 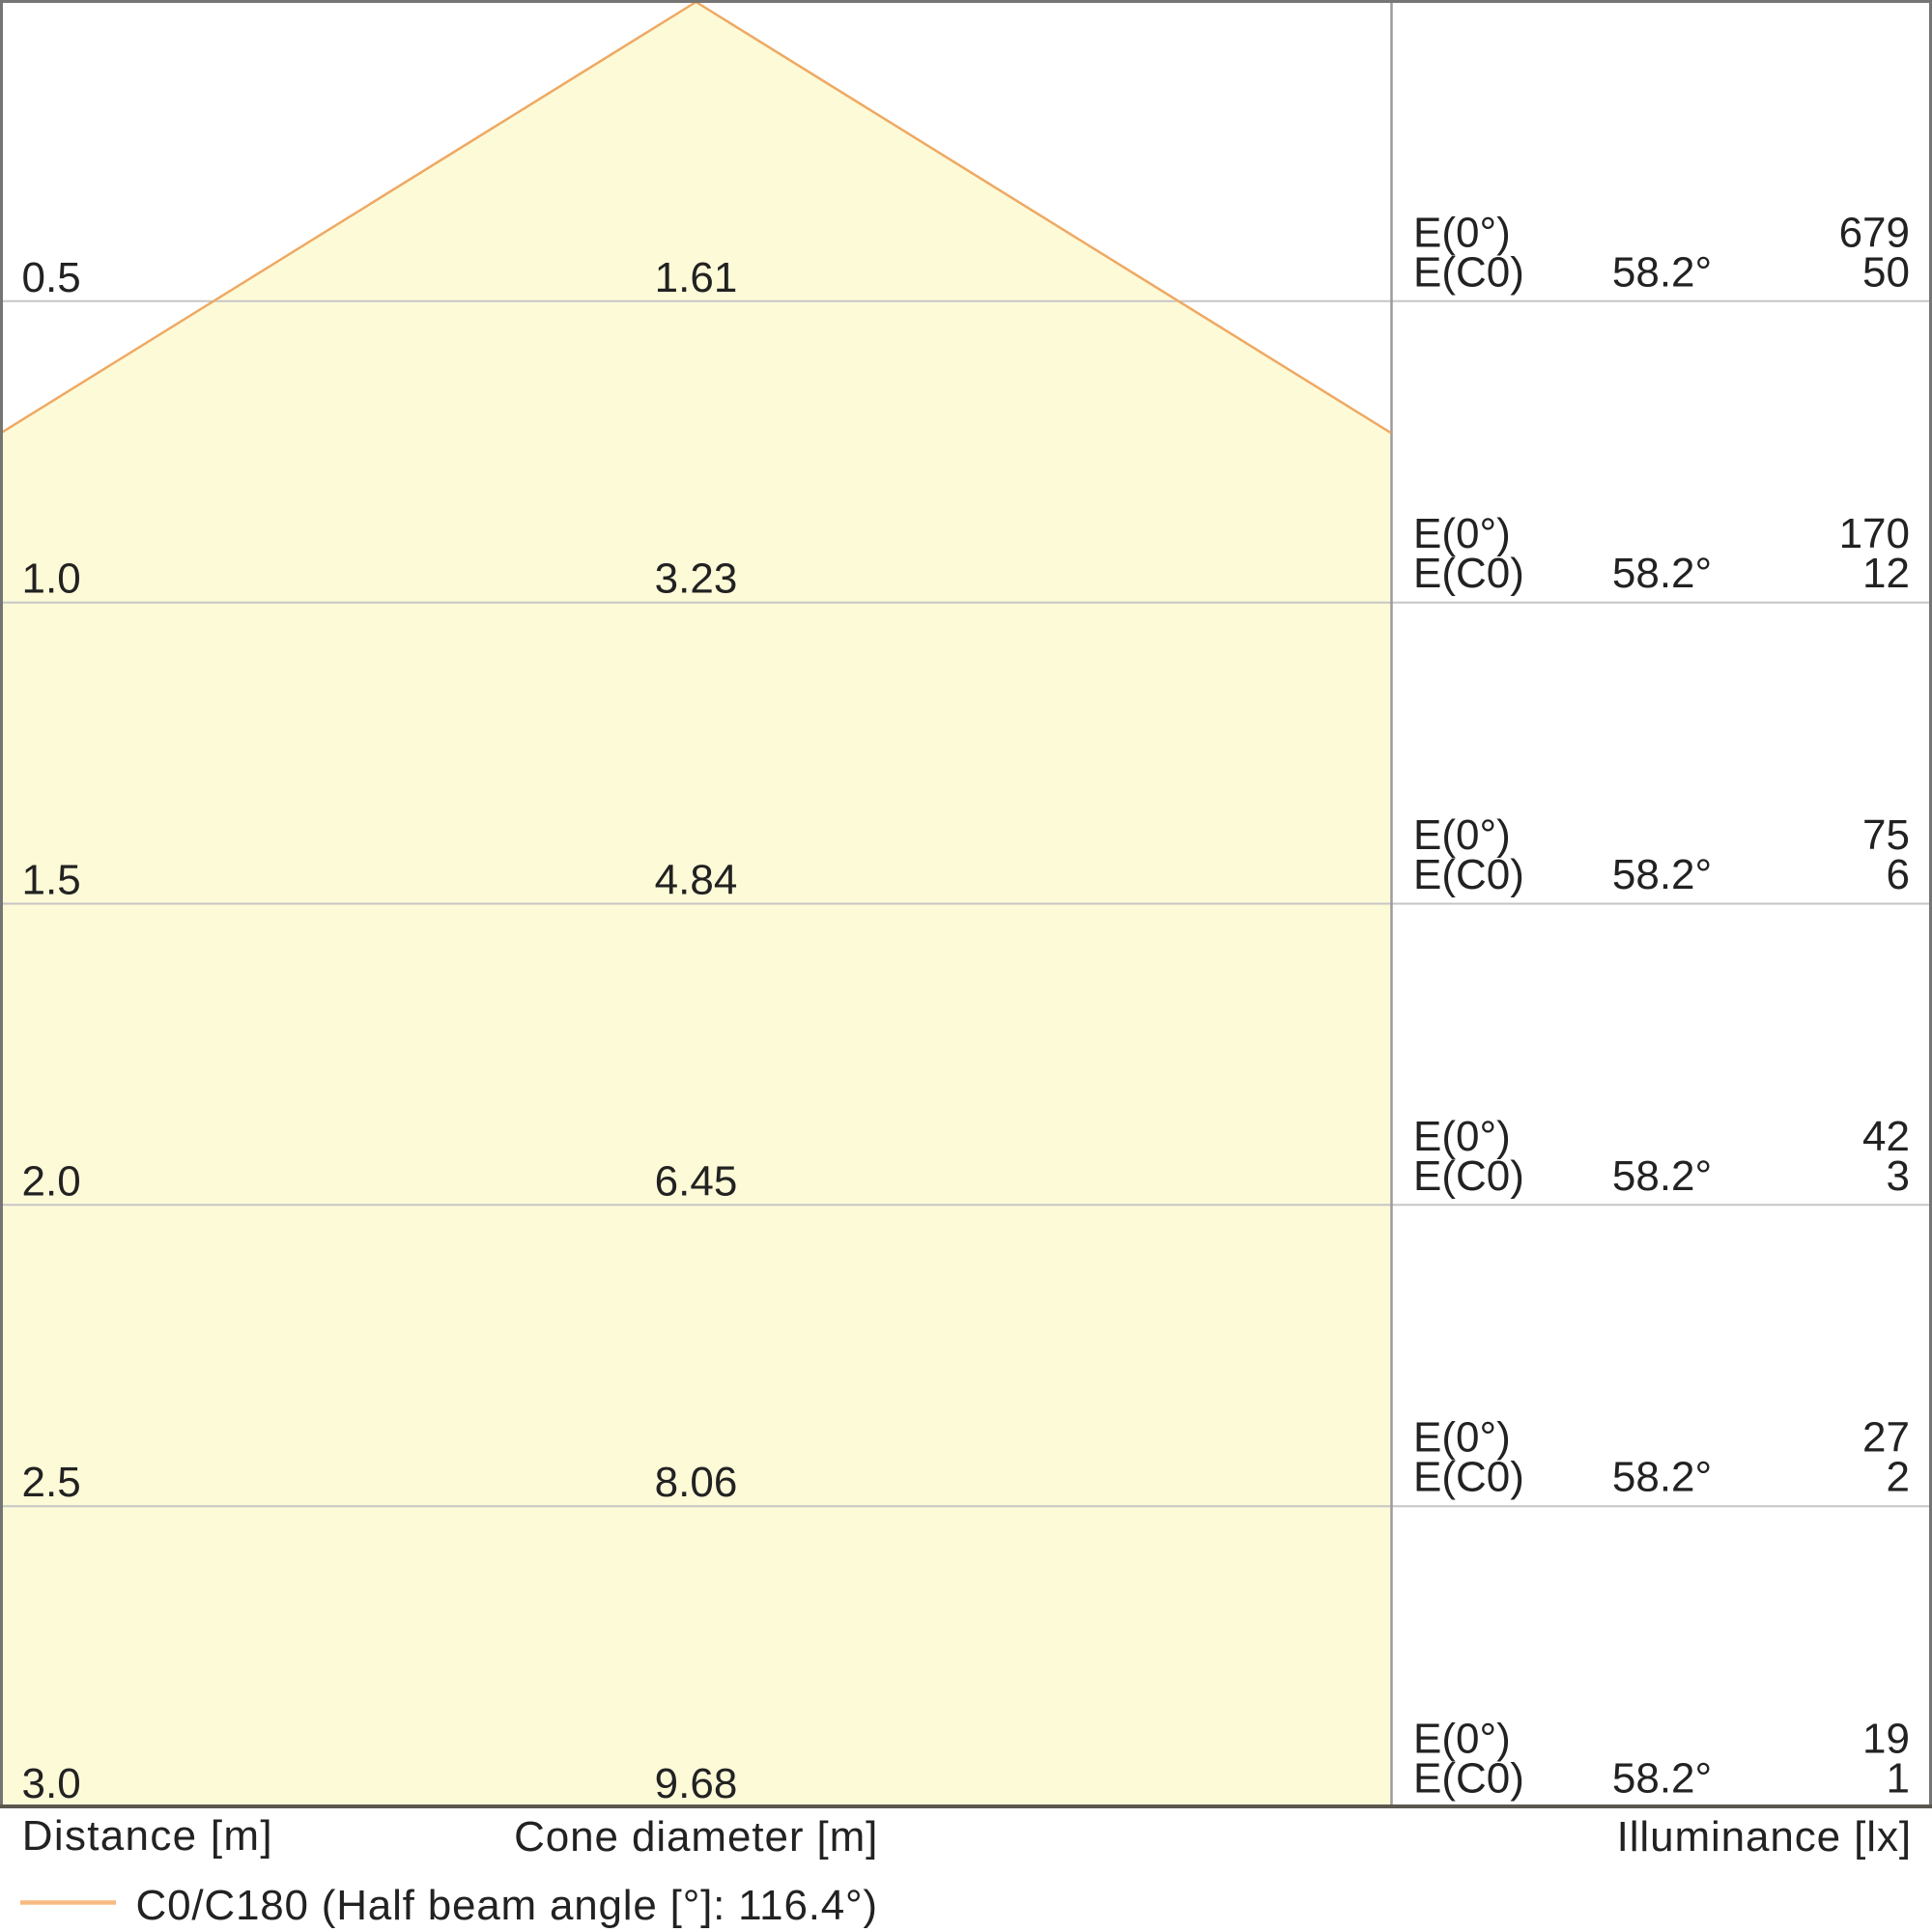 What do you see at coordinates (1886, 1438) in the screenshot?
I see `svg-text: 27` at bounding box center [1886, 1438].